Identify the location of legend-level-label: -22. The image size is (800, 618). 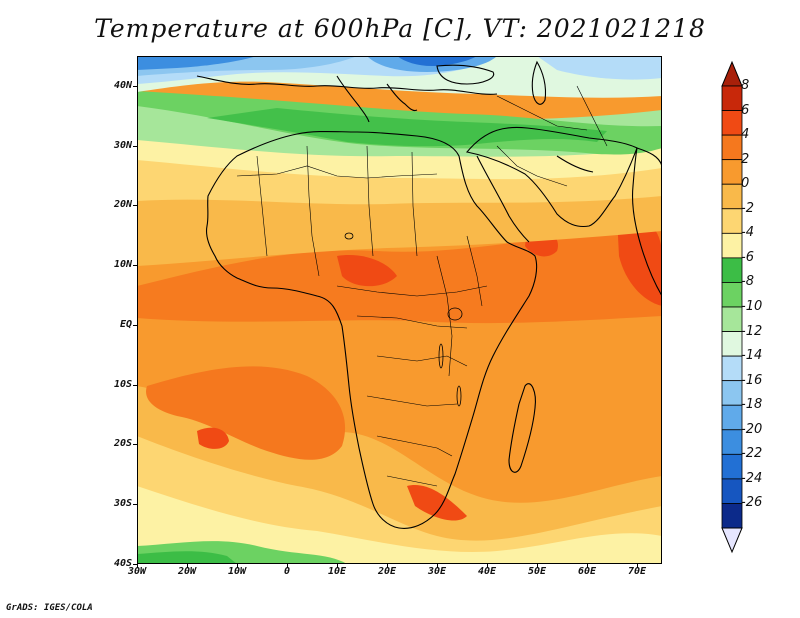
(752, 454).